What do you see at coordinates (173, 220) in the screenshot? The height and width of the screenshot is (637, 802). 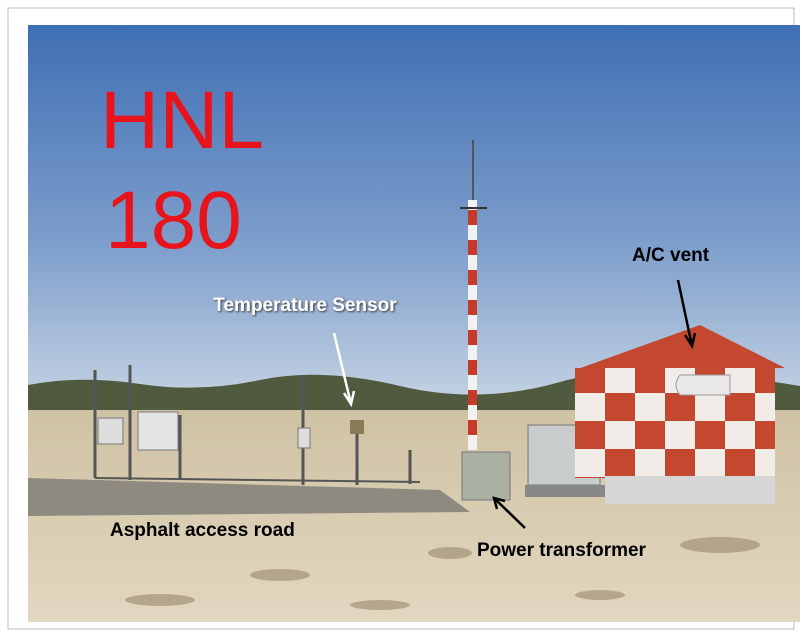 I see `handwriting: 180` at bounding box center [173, 220].